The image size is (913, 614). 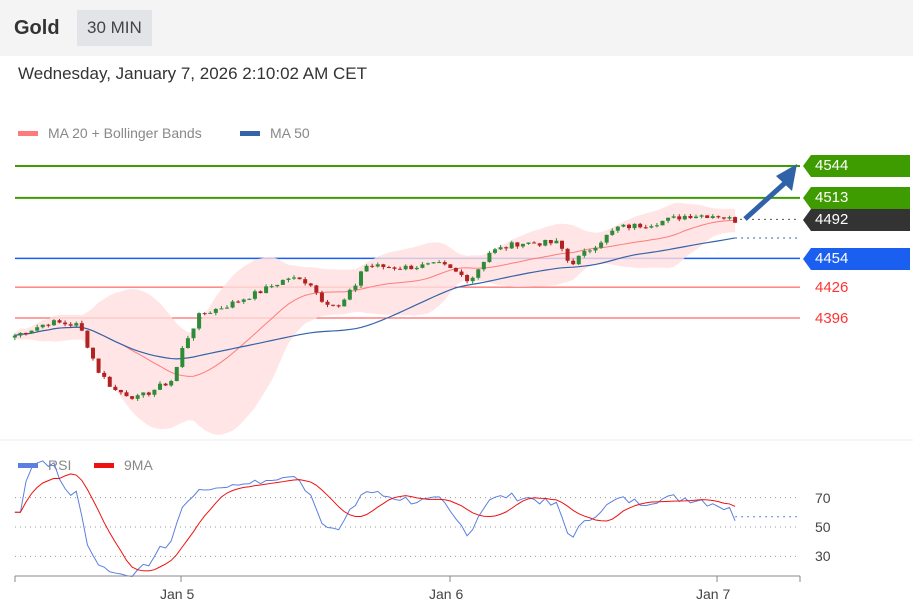 I want to click on rsi-tick-30: 30, so click(x=823, y=556).